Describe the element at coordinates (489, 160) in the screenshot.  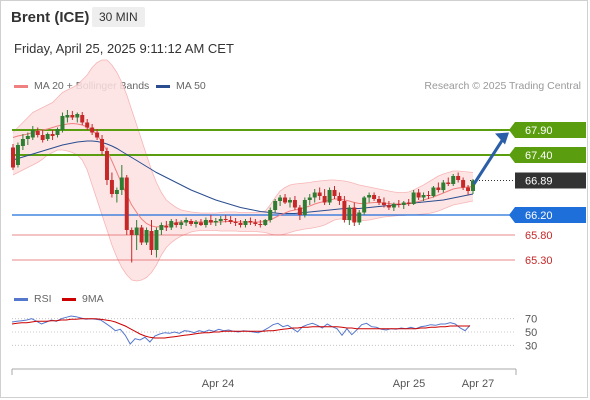
I see `forecast-arrow-shaft` at that location.